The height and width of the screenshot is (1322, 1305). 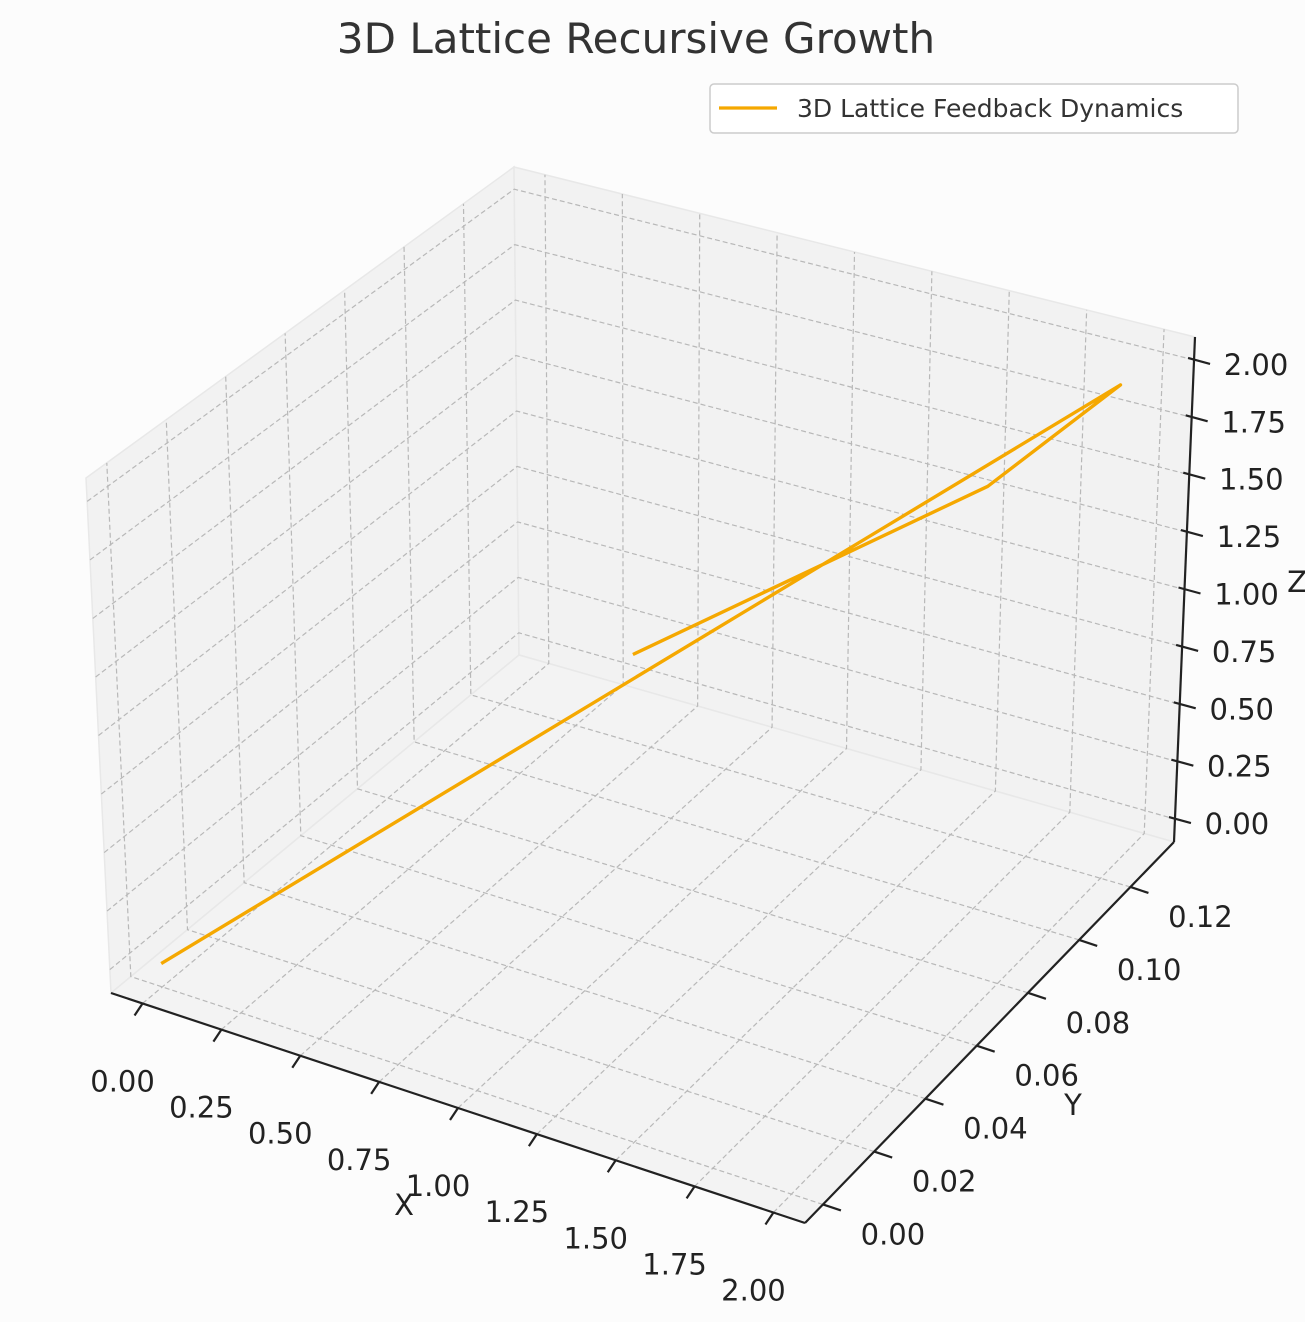 I want to click on z-tick-label: 1.50, so click(x=1251, y=480).